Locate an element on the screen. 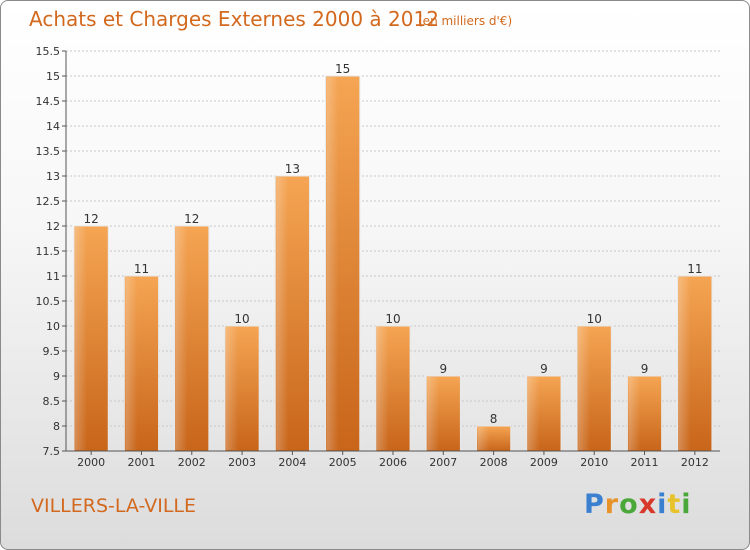 This screenshot has width=750, height=550. y-tick-label: 14 is located at coordinates (53, 126).